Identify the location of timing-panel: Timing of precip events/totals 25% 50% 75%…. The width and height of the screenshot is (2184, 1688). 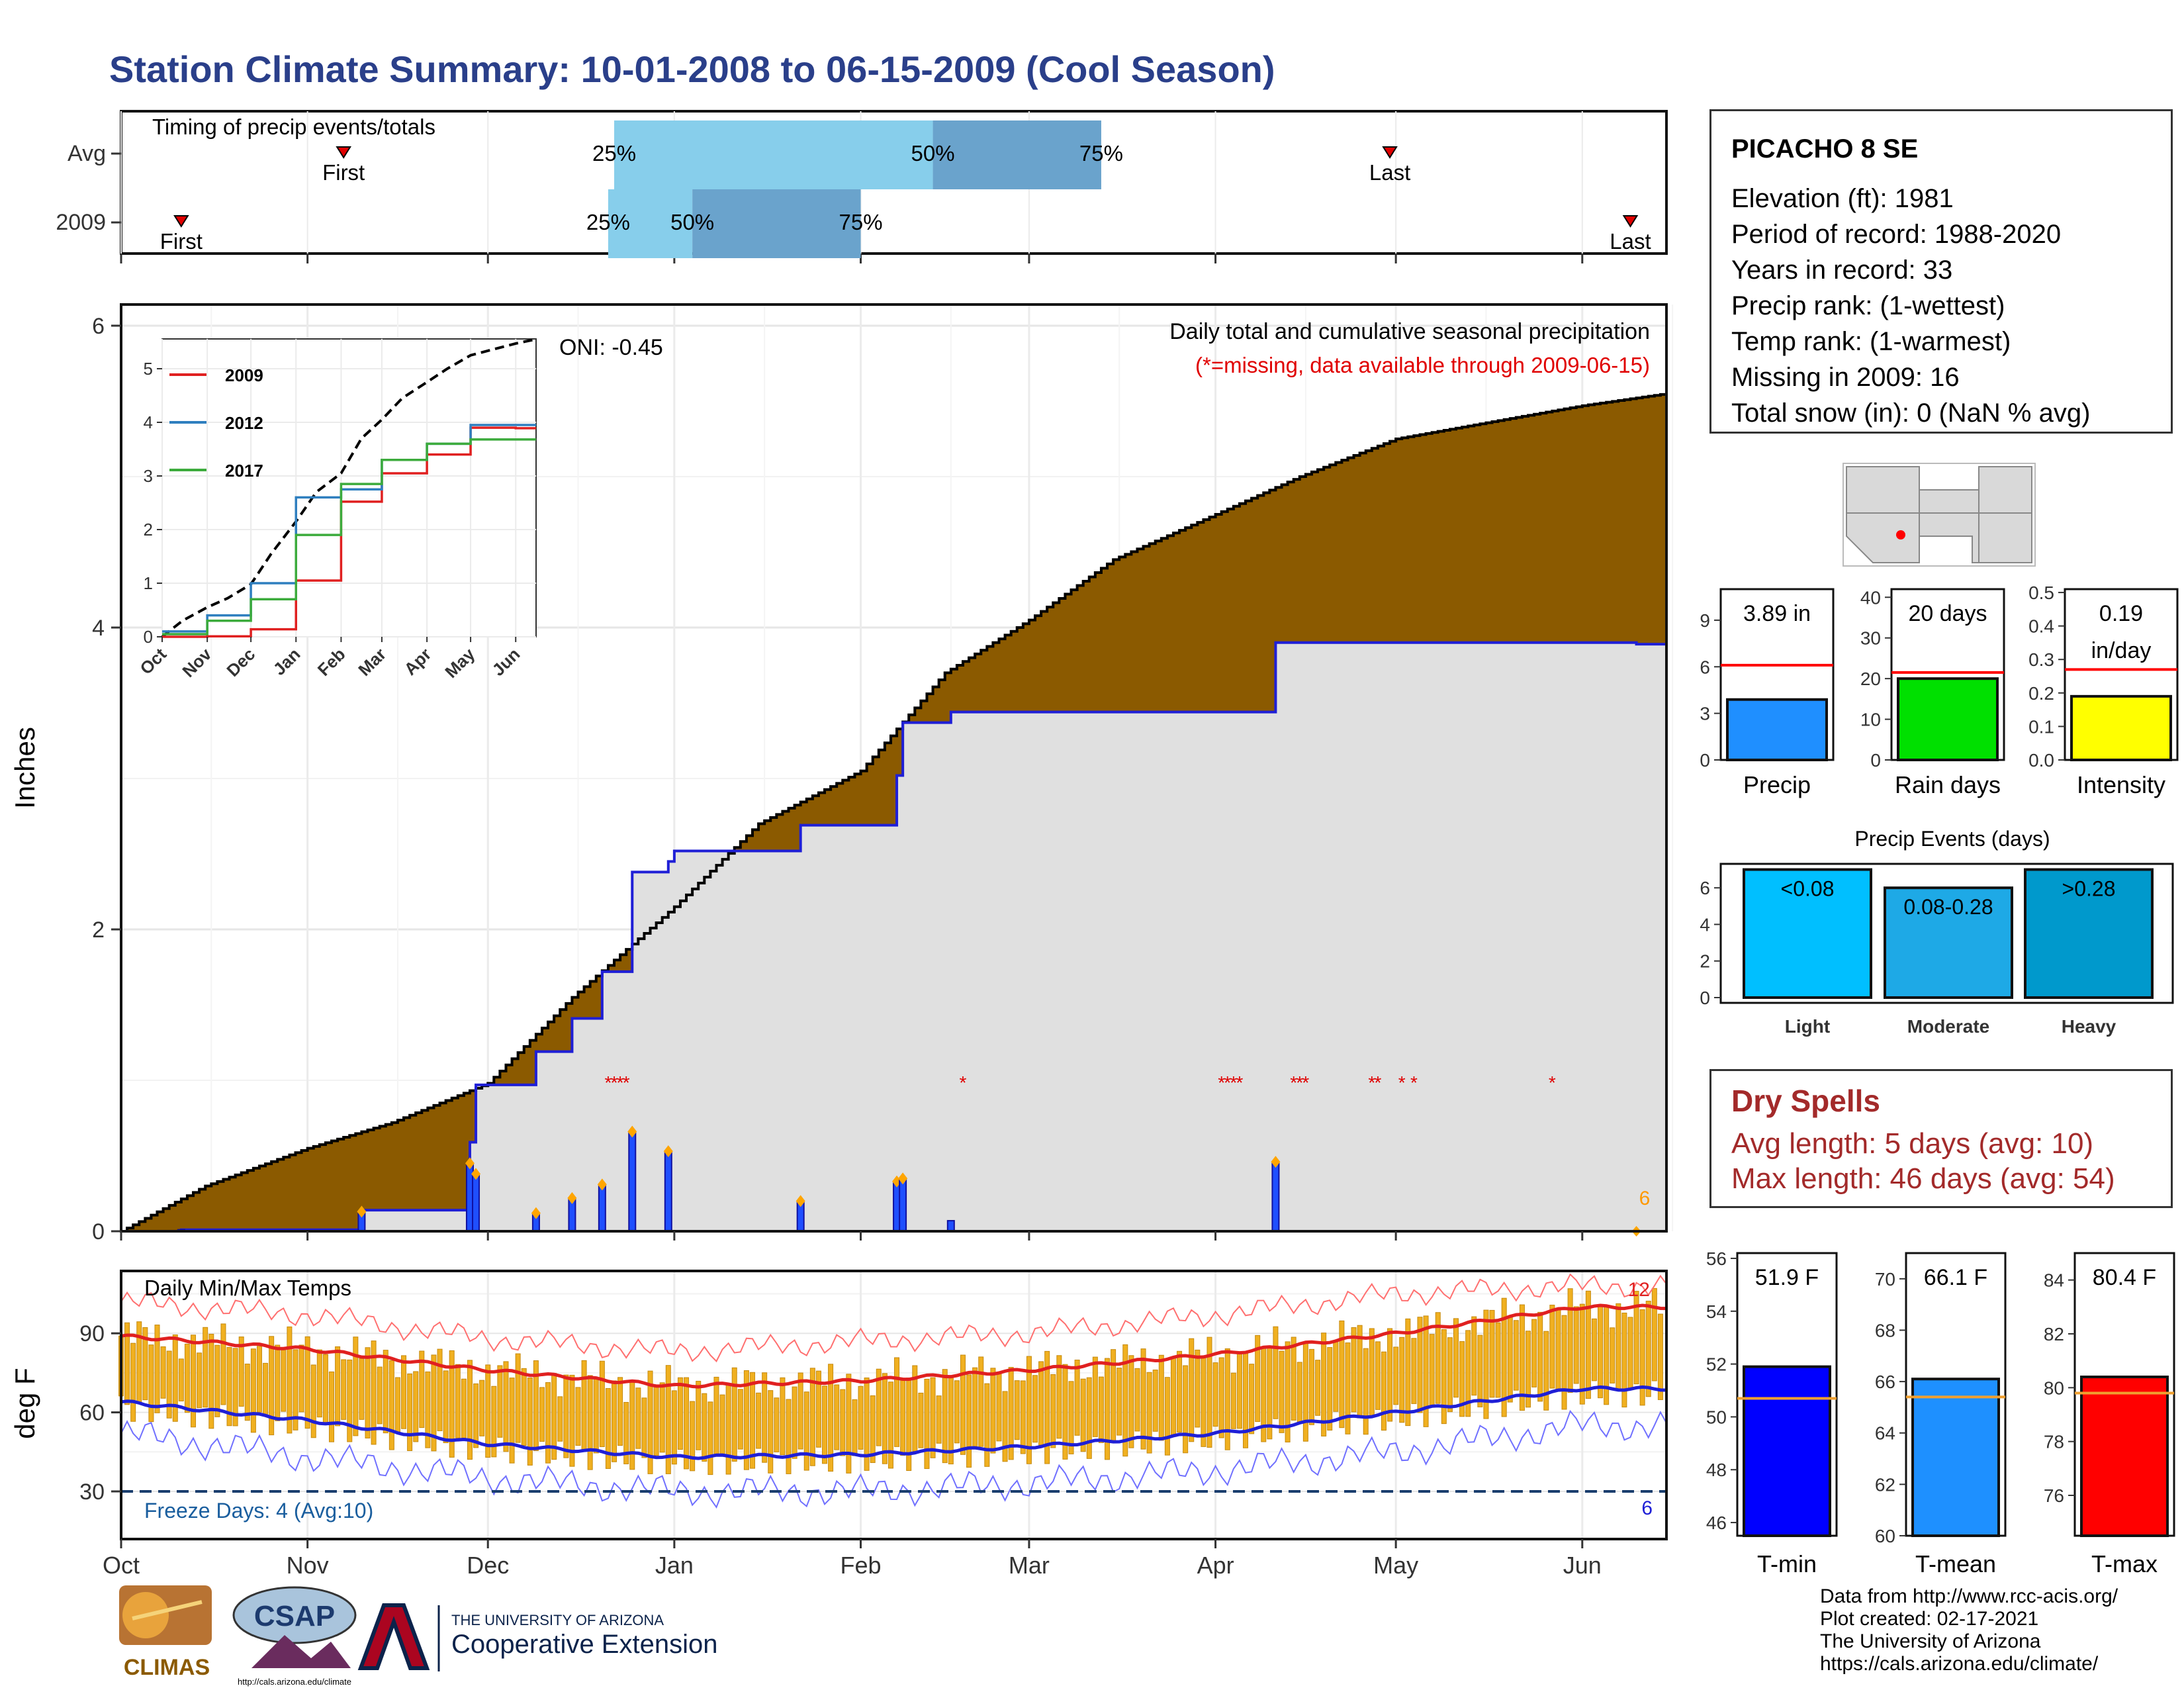
(862, 186).